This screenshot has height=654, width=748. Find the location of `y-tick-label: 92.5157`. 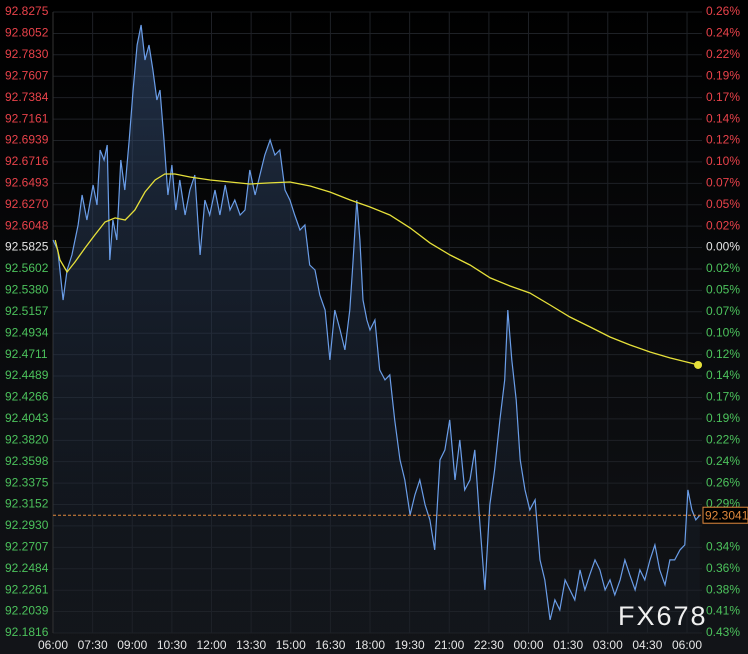

y-tick-label: 92.5157 is located at coordinates (27, 311).